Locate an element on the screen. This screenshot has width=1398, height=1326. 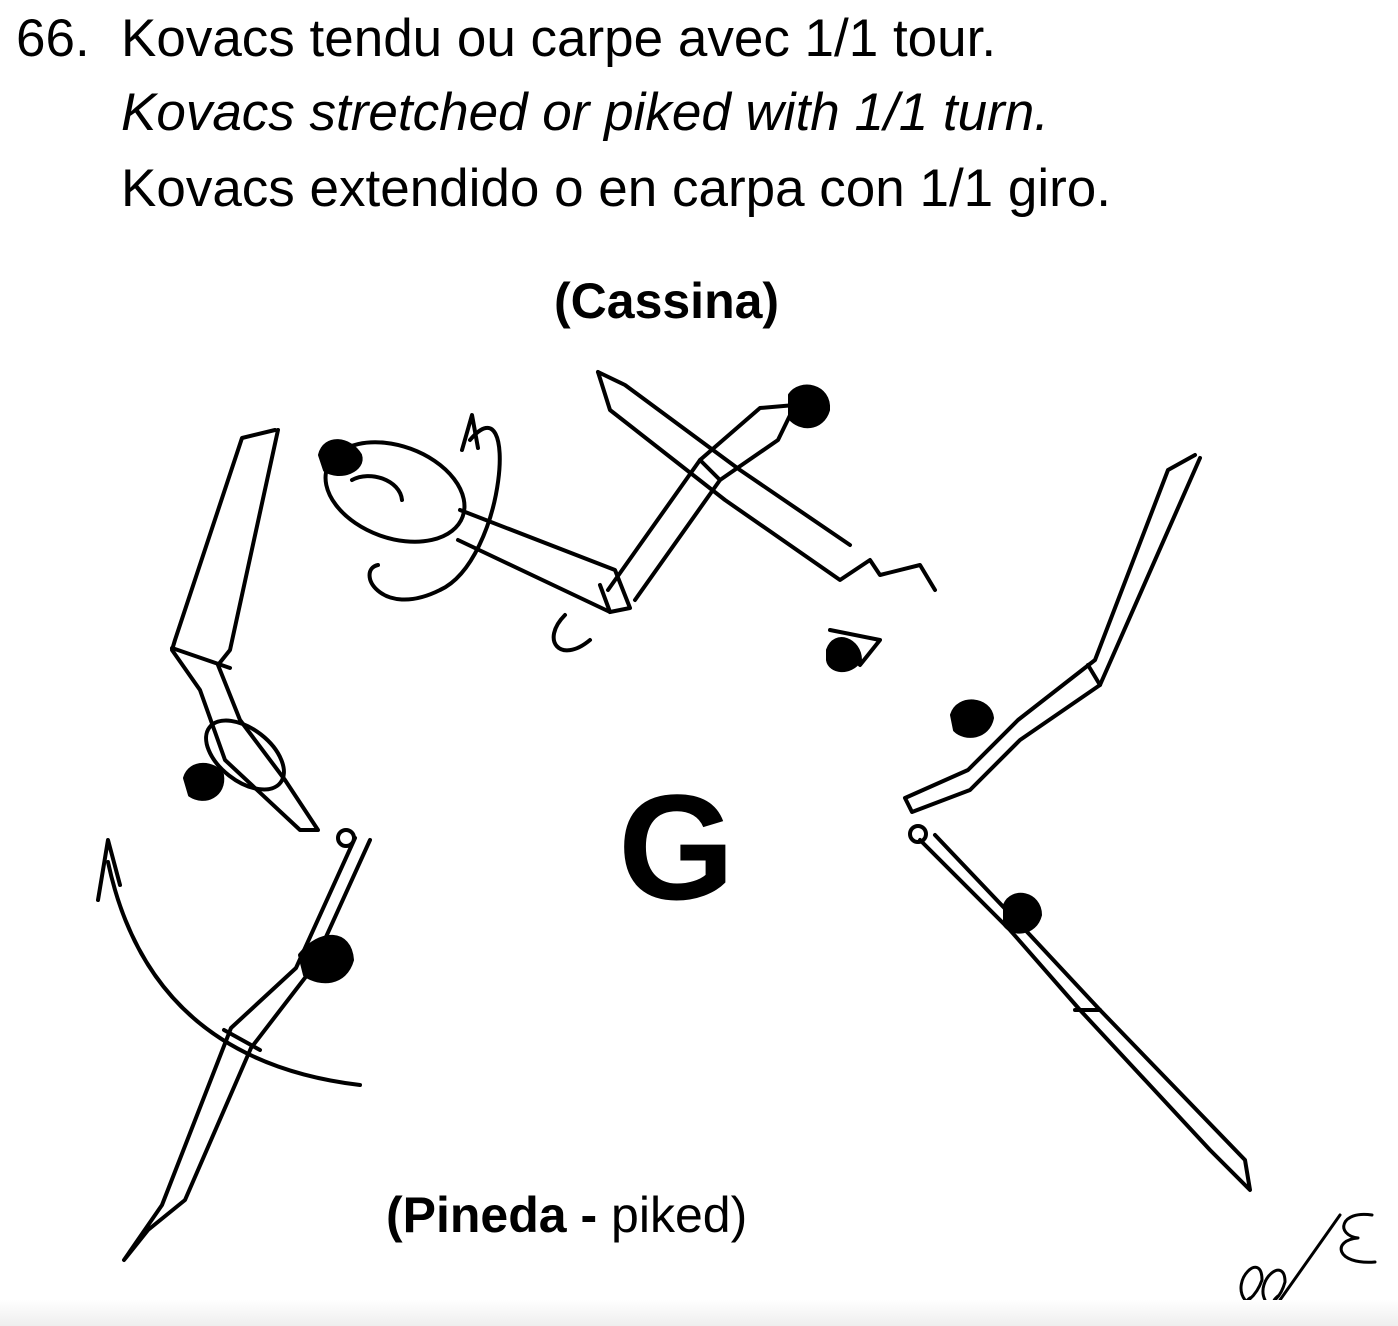
element-text-fr: Kovacs tendu ou carpe avec 1/1 tour. is located at coordinates (559, 38).